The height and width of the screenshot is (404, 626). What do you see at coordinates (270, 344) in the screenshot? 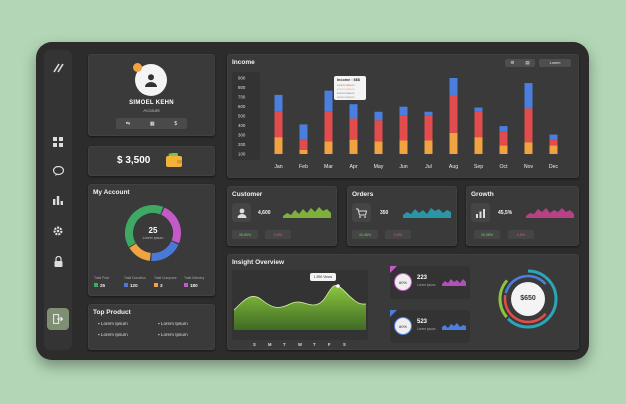
I see `day-label: M` at bounding box center [270, 344].